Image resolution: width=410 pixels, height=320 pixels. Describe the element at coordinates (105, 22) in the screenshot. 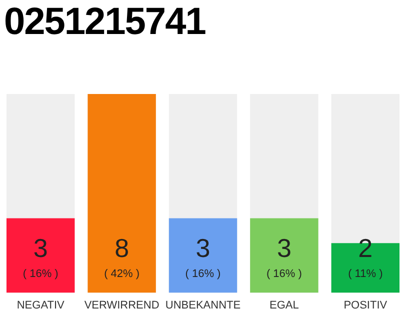

I see `chart-title: 0251215741` at that location.